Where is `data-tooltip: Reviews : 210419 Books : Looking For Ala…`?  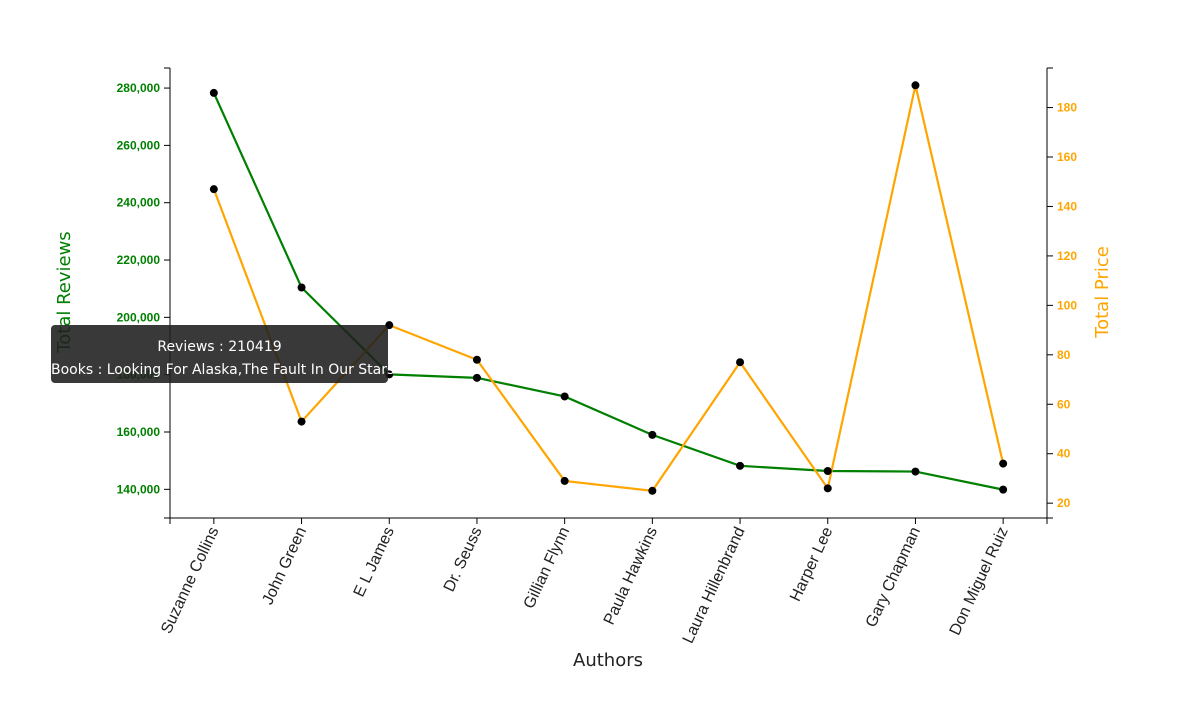
data-tooltip: Reviews : 210419 Books : Looking For Ala… is located at coordinates (223, 354).